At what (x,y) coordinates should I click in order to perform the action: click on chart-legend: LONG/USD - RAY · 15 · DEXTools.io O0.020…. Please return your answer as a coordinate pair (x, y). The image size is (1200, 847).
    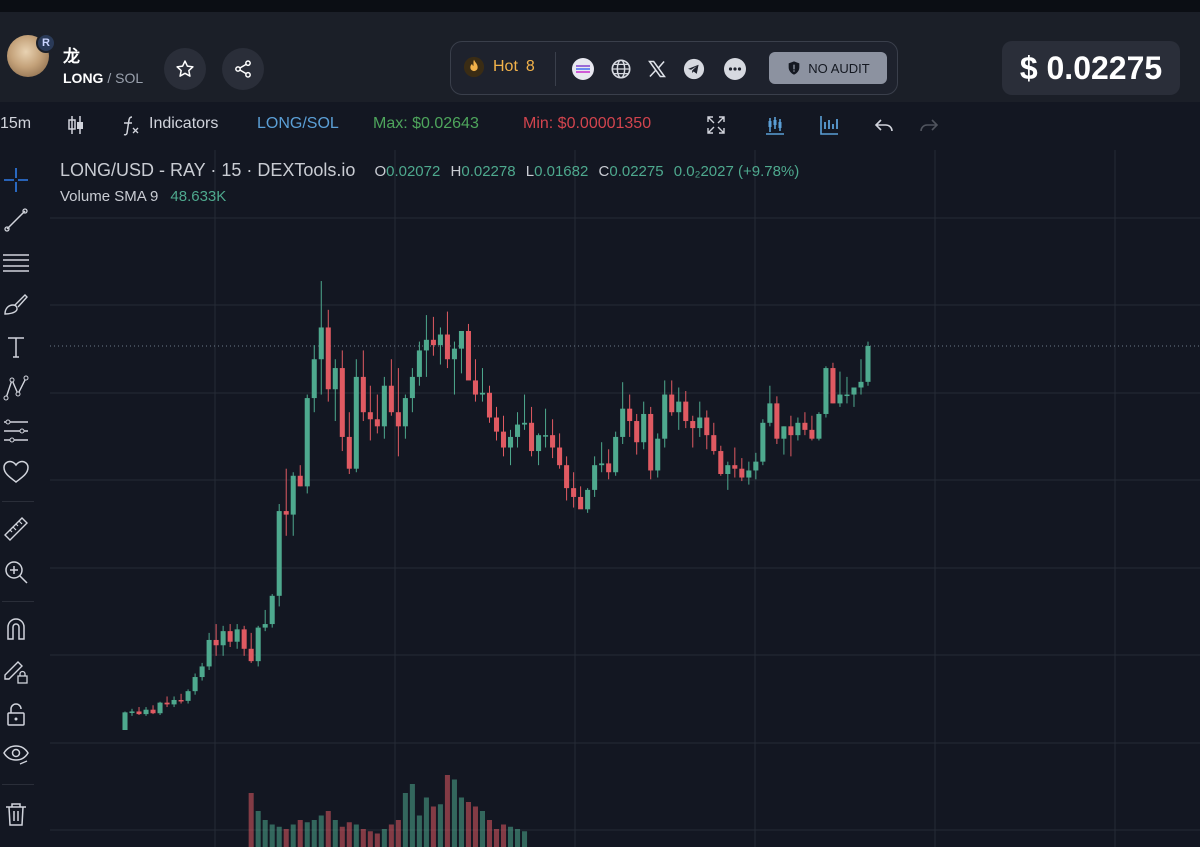
    Looking at the image, I should click on (432, 170).